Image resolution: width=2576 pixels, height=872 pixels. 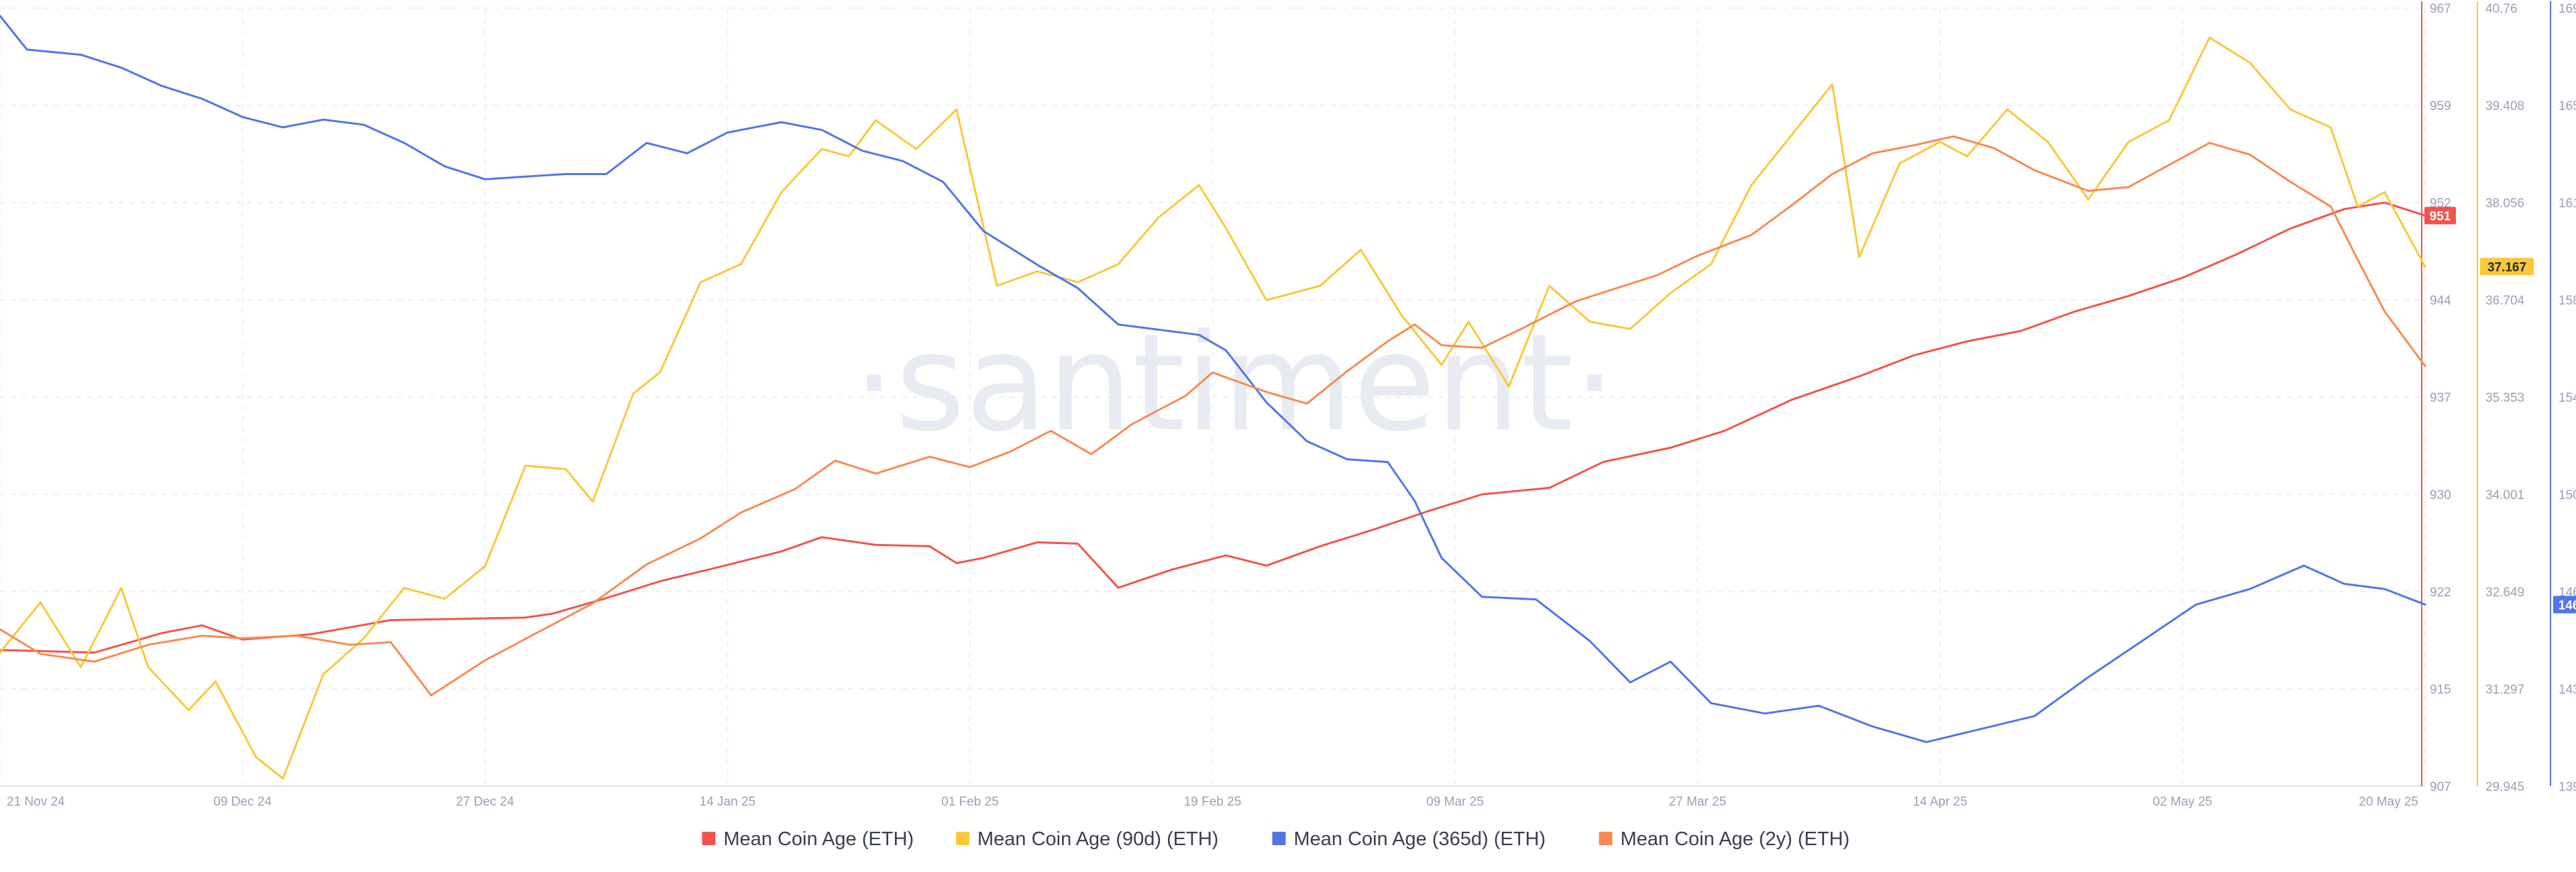 I want to click on y-tick-label-a2: 32.649, so click(x=2504, y=593).